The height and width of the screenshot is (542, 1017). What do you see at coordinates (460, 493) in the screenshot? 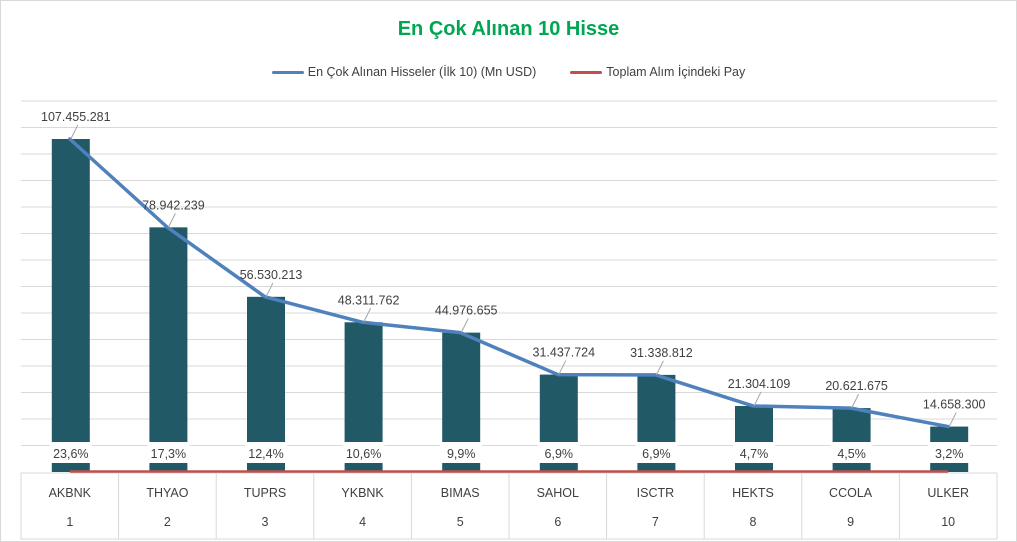
I see `category-label: BIMAS` at bounding box center [460, 493].